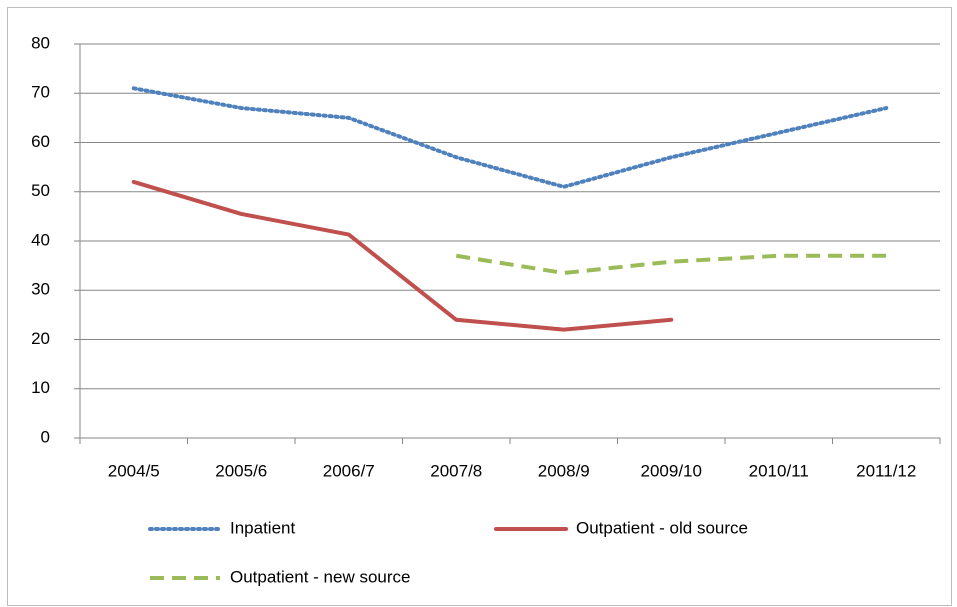  What do you see at coordinates (40, 387) in the screenshot?
I see `y-tick-label: 10` at bounding box center [40, 387].